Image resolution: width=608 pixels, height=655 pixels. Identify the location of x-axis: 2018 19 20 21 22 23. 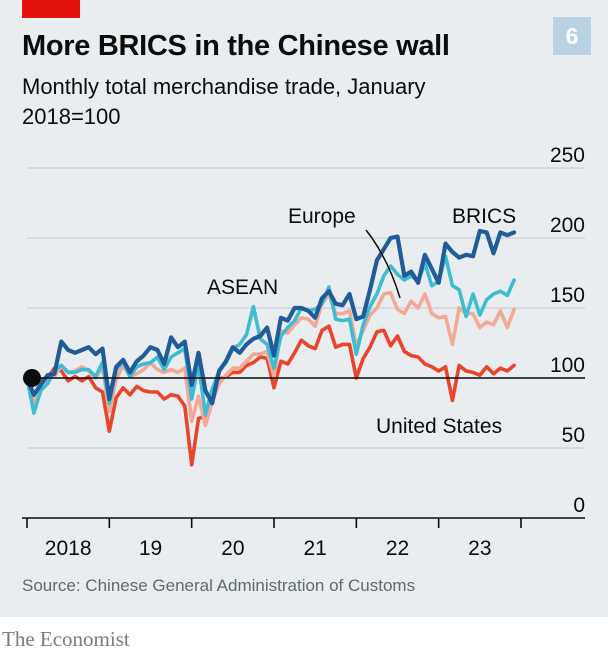
(303, 538).